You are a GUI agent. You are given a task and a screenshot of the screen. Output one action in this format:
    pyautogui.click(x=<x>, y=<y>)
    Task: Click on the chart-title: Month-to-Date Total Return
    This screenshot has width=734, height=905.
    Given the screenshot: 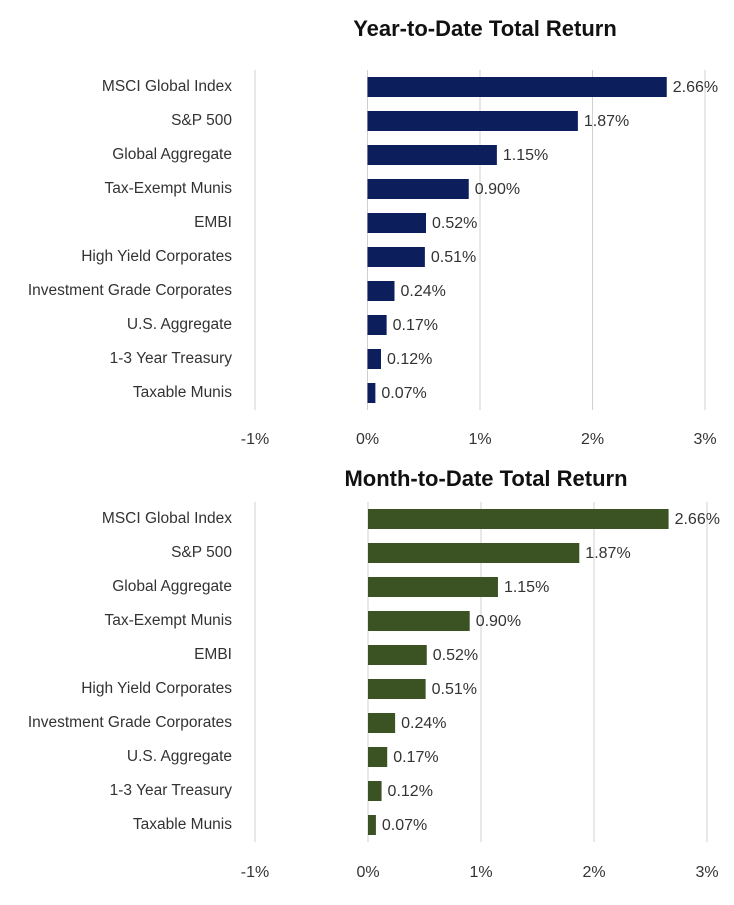 What is the action you would take?
    pyautogui.click(x=485, y=478)
    